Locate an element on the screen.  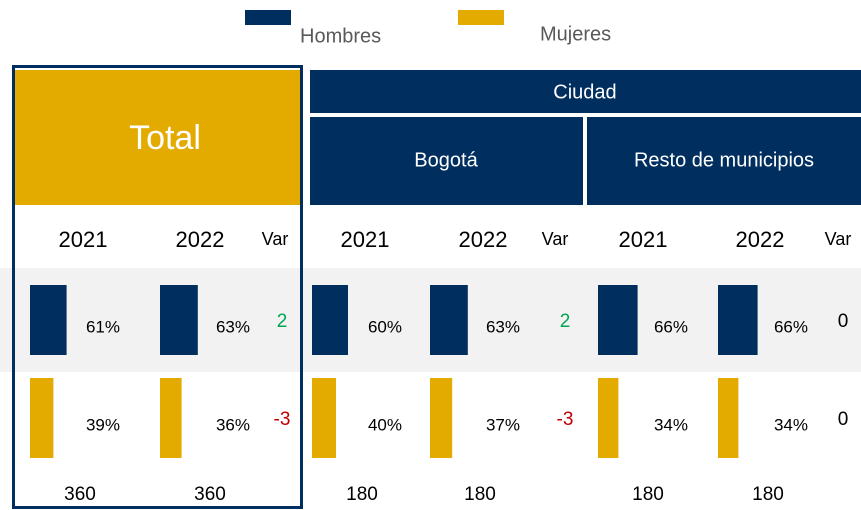
resto-header is located at coordinates (724, 161).